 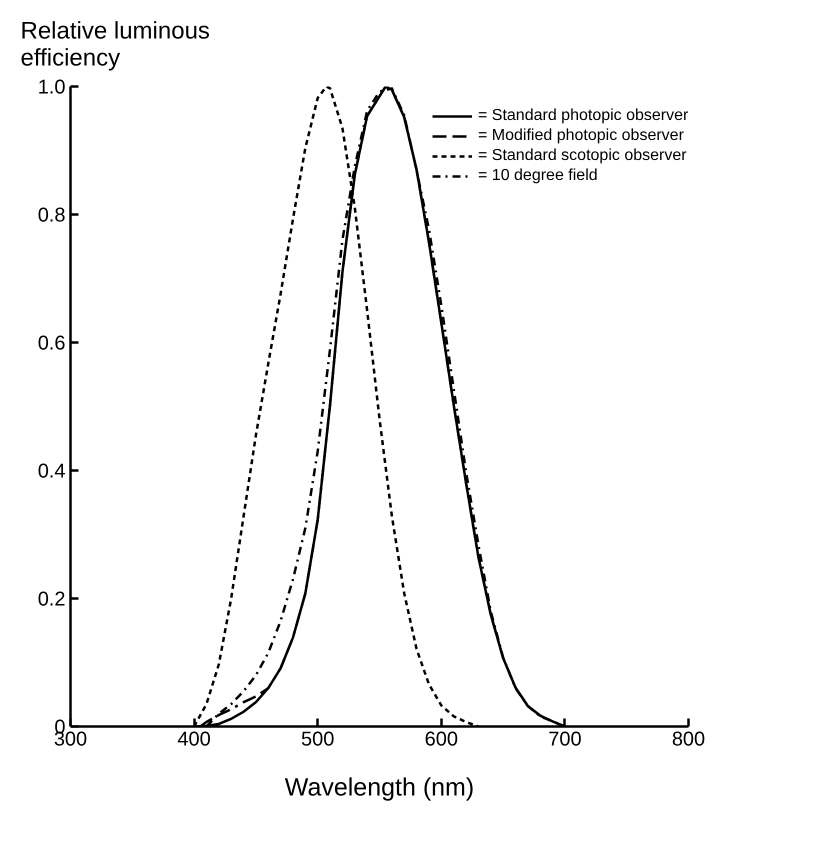 What do you see at coordinates (52, 471) in the screenshot?
I see `y-tick-label: 0.4` at bounding box center [52, 471].